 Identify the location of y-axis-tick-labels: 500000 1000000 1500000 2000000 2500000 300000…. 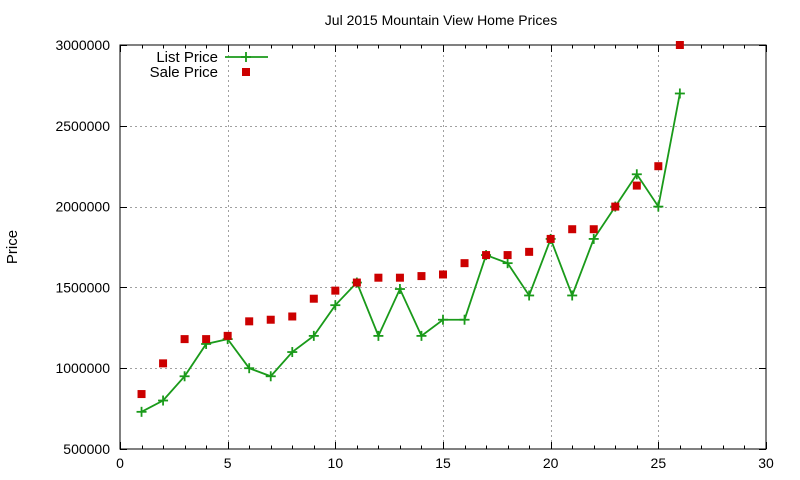
(82, 247).